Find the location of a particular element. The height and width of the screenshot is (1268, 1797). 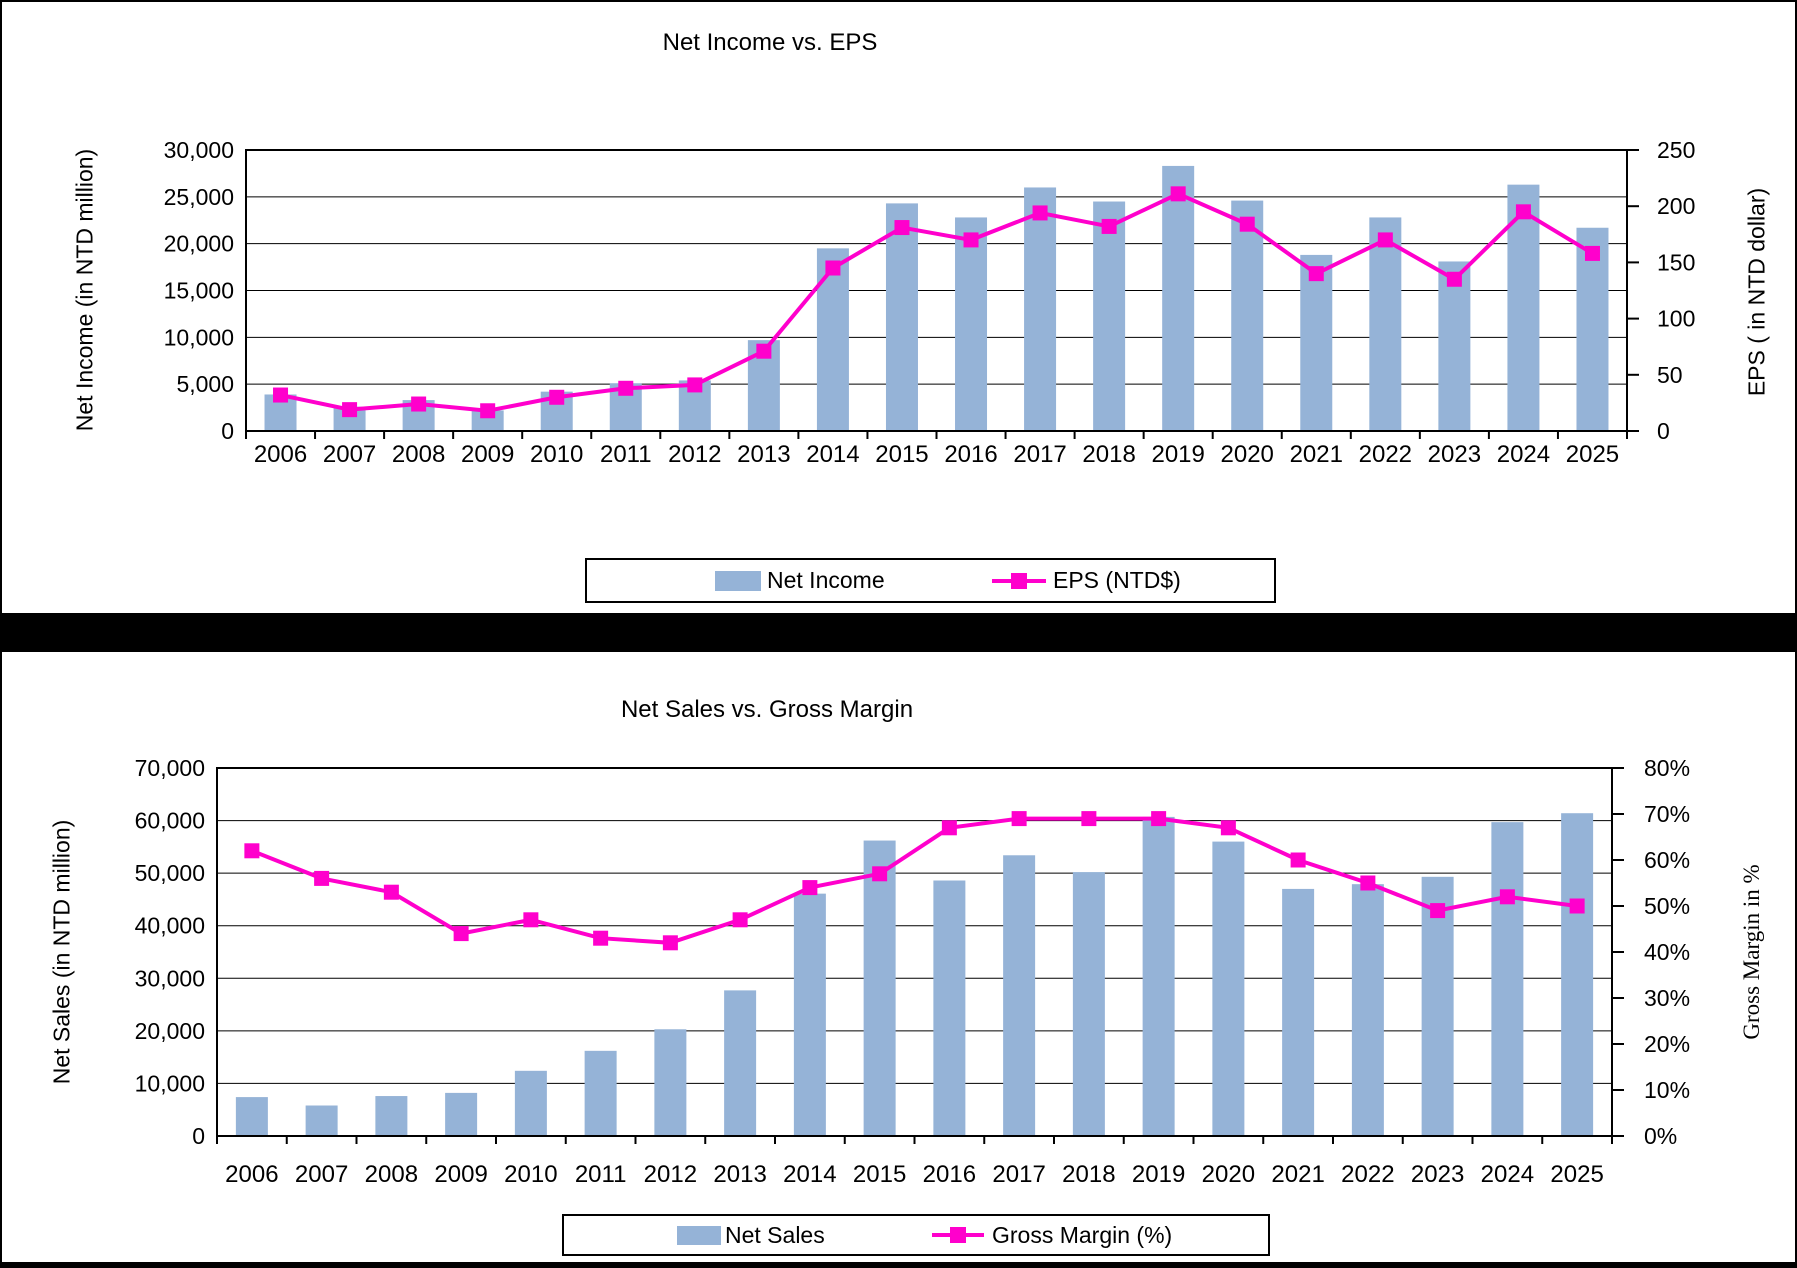

left-axis-tick-label: 5,000 is located at coordinates (205, 384).